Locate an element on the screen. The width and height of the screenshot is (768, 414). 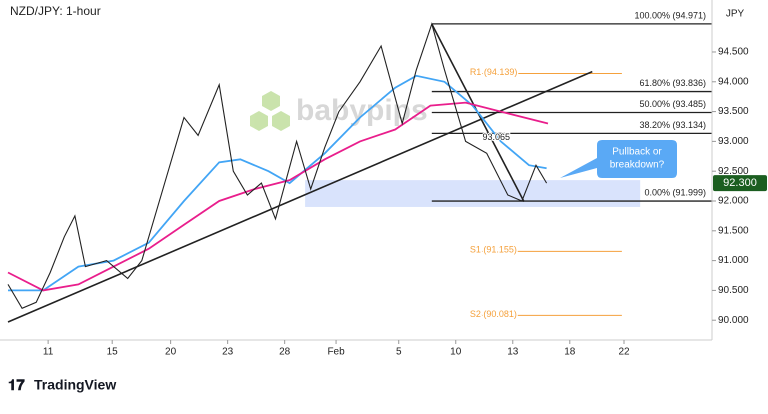
fib-label: 38.20% (93.134) is located at coordinates (672, 125).